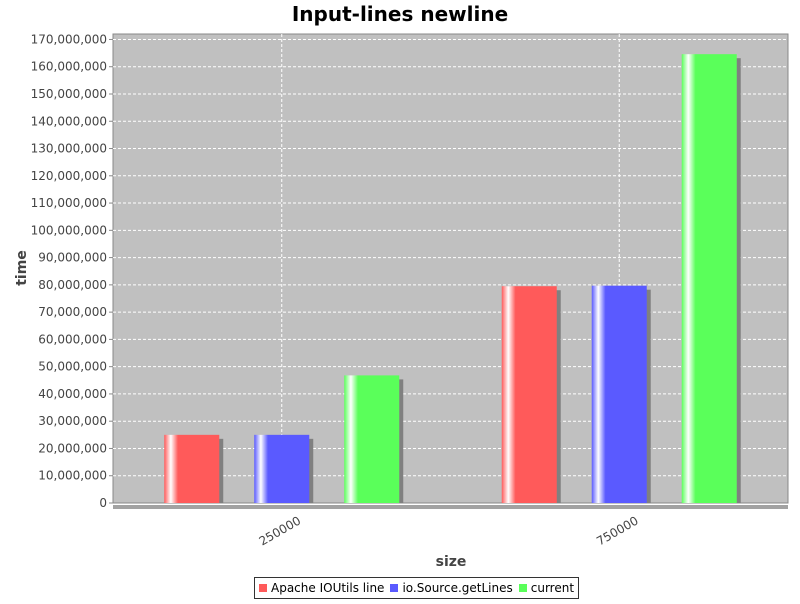  I want to click on legend-label: current, so click(552, 588).